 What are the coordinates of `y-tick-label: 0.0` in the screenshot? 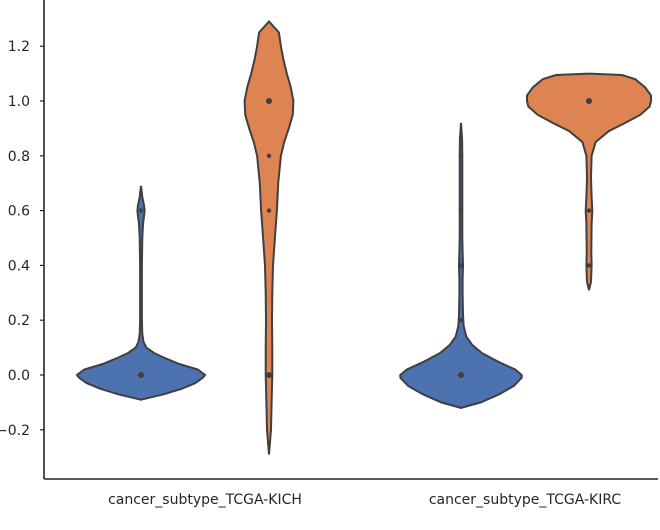 It's located at (19, 376).